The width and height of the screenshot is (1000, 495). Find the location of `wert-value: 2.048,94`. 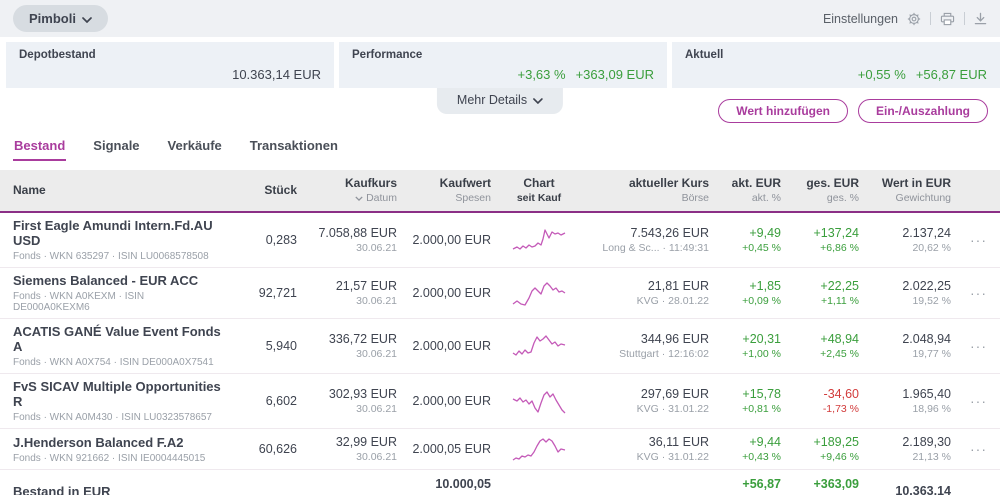

wert-value: 2.048,94 is located at coordinates (926, 339).